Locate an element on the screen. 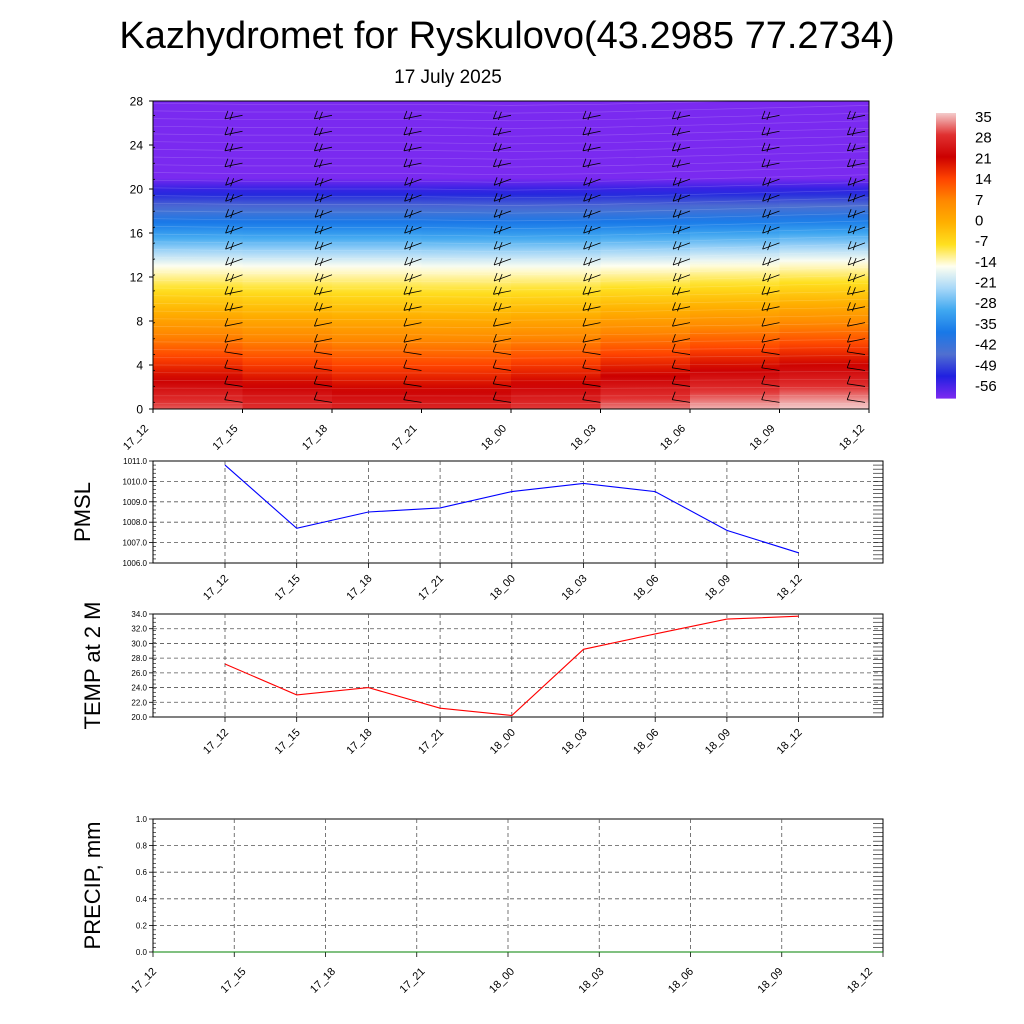 The height and width of the screenshot is (1024, 1024). y-tick-label: 20 is located at coordinates (137, 190).